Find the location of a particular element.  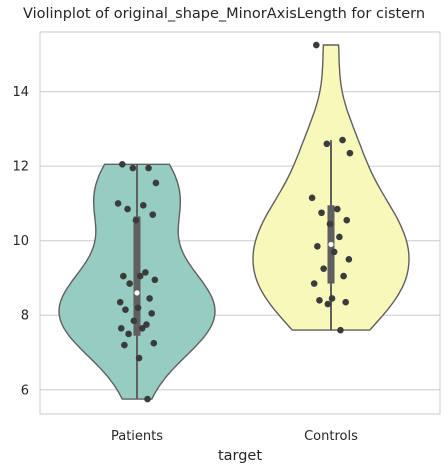

x-tick-label: Controls is located at coordinates (331, 436).